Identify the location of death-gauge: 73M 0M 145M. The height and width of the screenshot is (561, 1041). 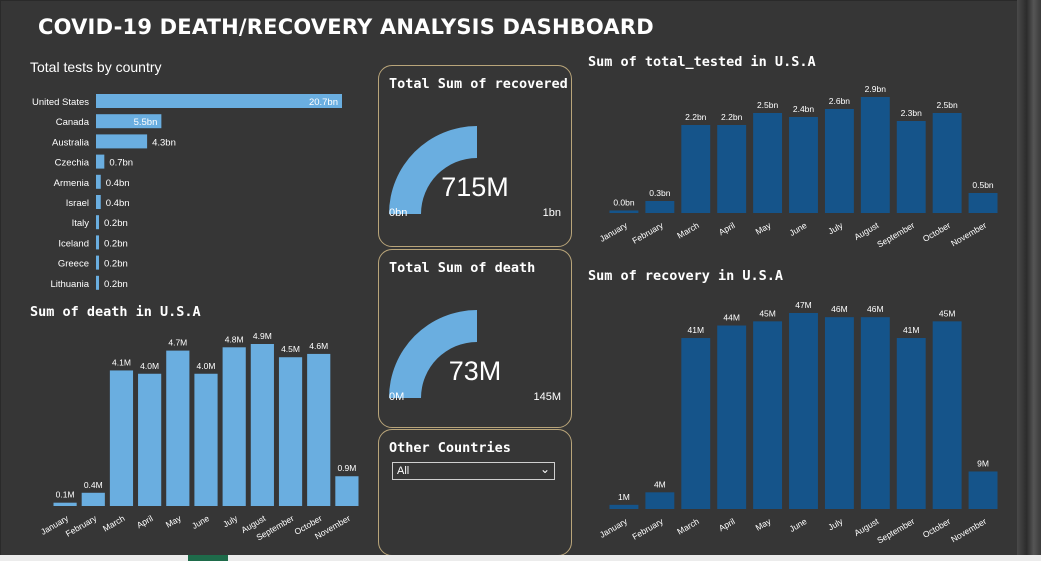
(475, 356).